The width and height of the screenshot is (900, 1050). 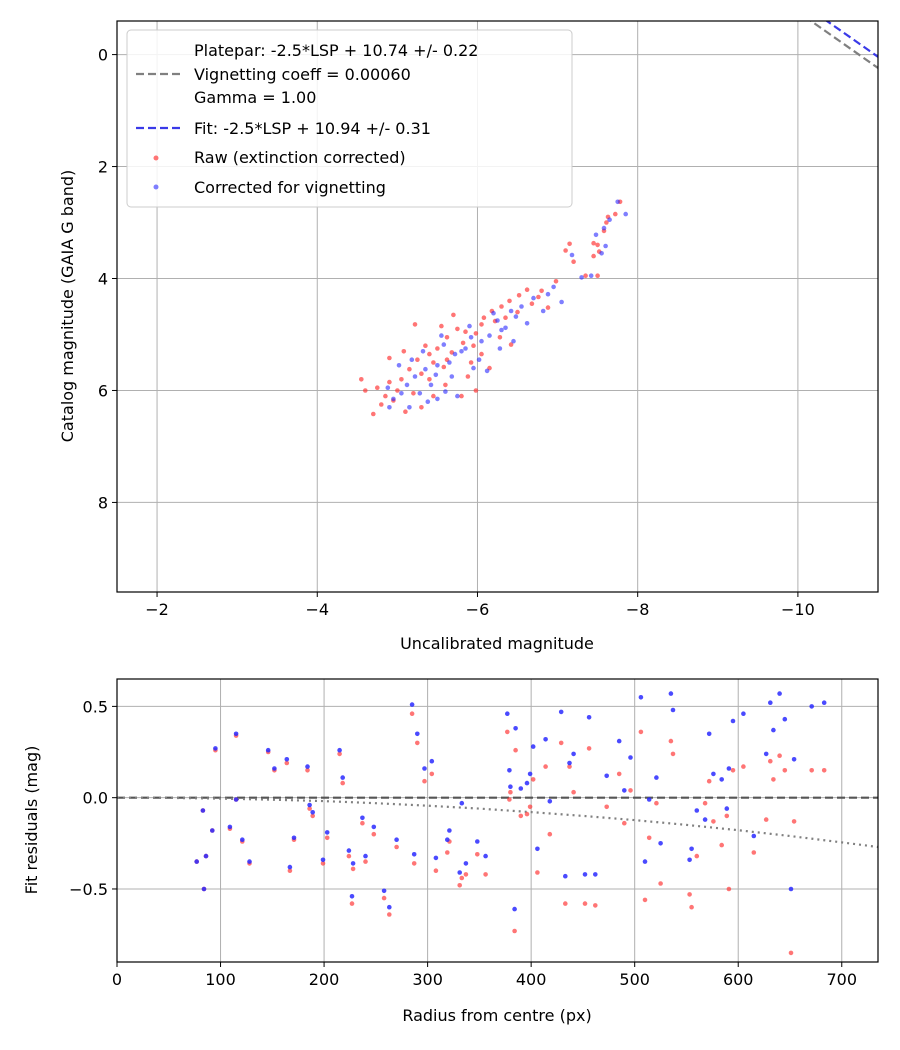 I want to click on top-x-tick-label: −2, so click(x=157, y=609).